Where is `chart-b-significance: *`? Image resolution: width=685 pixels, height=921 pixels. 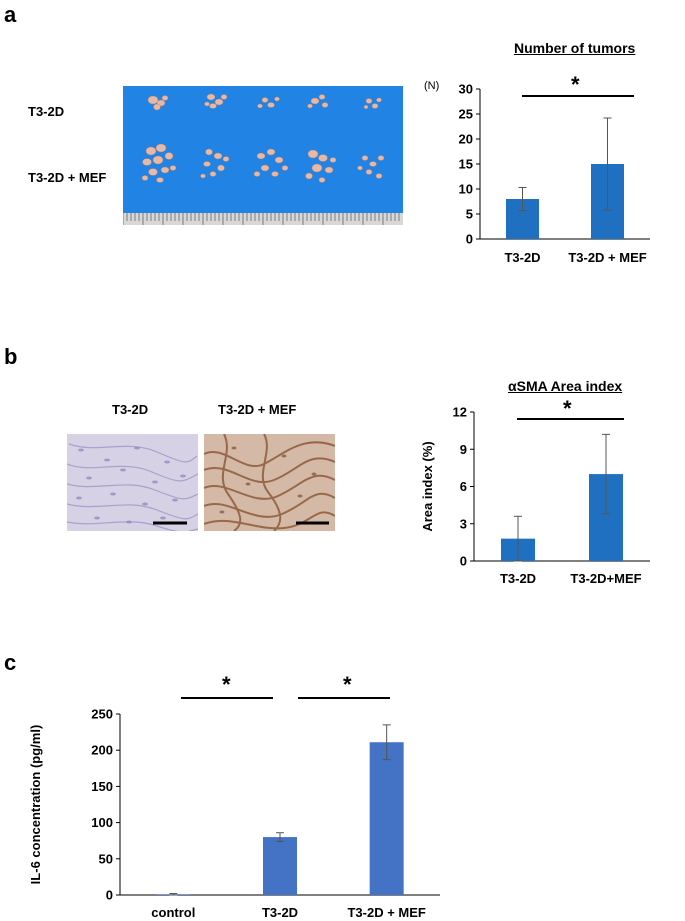 chart-b-significance: * is located at coordinates (567, 408).